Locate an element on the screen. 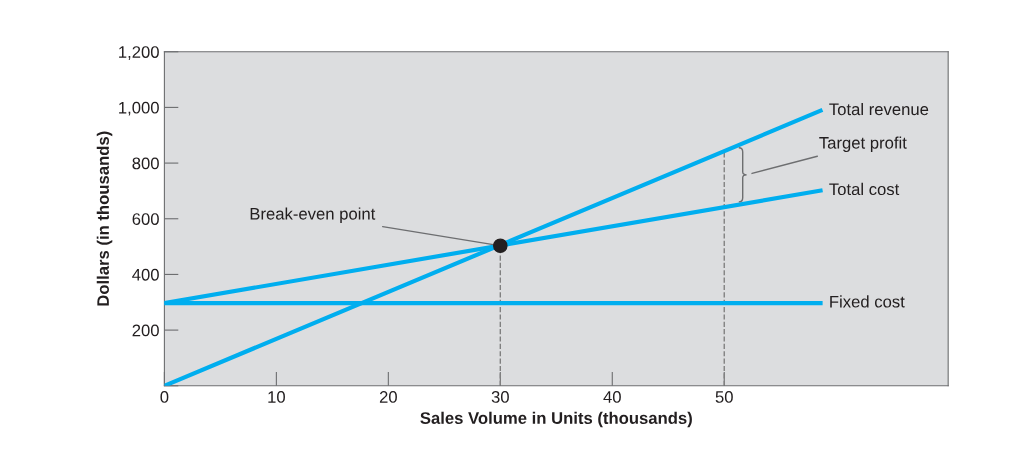 This screenshot has height=462, width=1034. x-tick-label: 50 is located at coordinates (724, 397).